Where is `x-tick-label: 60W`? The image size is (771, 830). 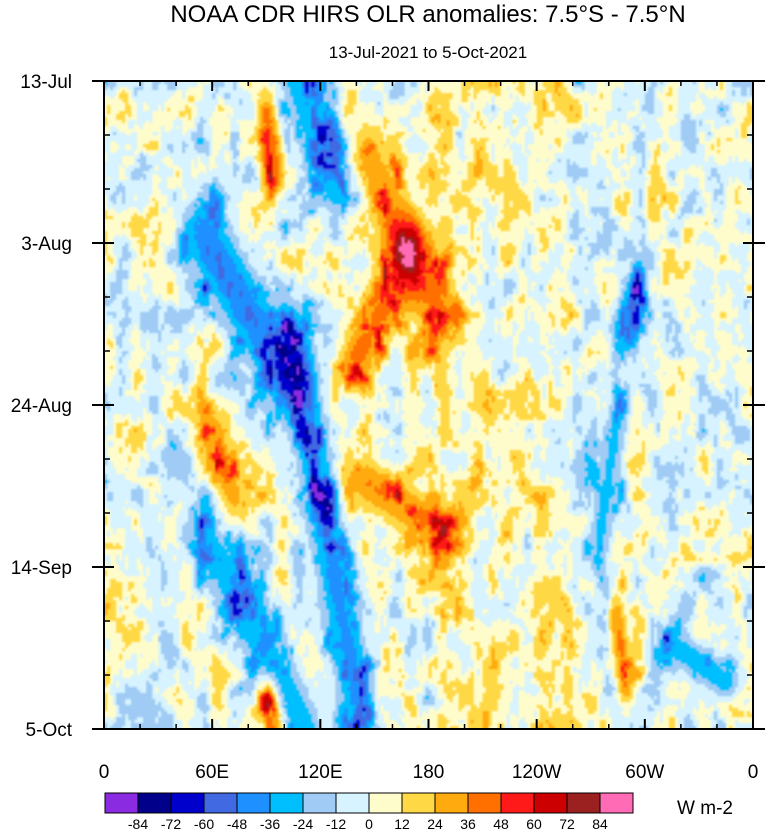 x-tick-label: 60W is located at coordinates (644, 772).